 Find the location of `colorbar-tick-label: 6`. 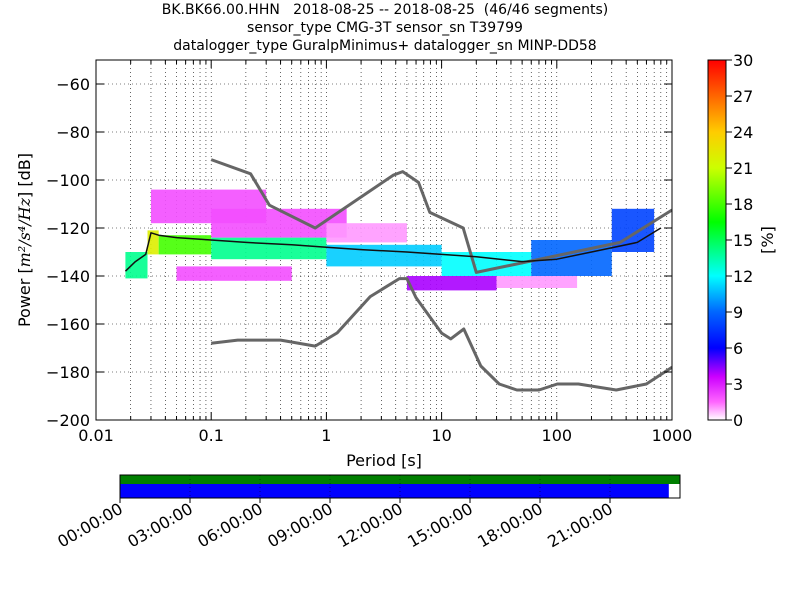

colorbar-tick-label: 6 is located at coordinates (738, 348).